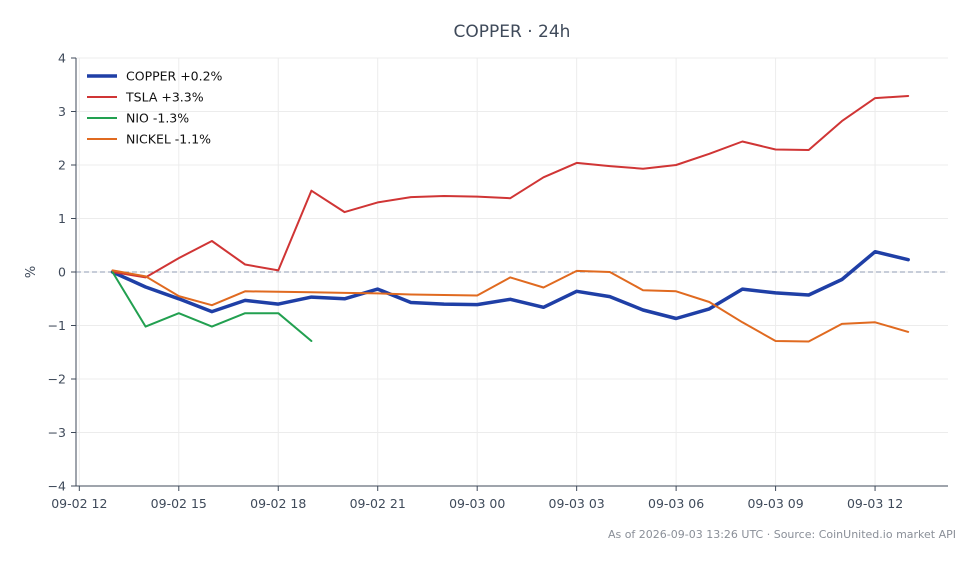  I want to click on legend-label: TSLA +3.3%, so click(164, 97).